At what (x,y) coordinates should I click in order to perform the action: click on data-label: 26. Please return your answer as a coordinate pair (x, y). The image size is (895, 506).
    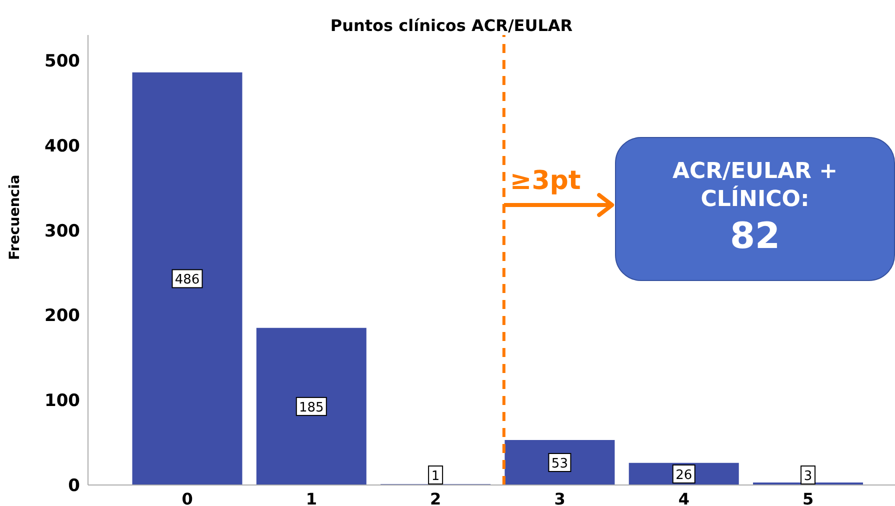
    Looking at the image, I should click on (684, 475).